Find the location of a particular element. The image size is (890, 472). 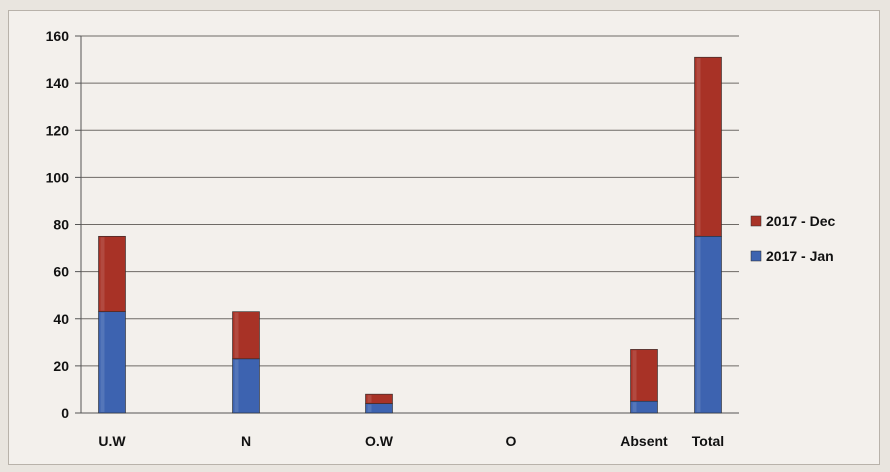

bar-dec-ow is located at coordinates (379, 398).